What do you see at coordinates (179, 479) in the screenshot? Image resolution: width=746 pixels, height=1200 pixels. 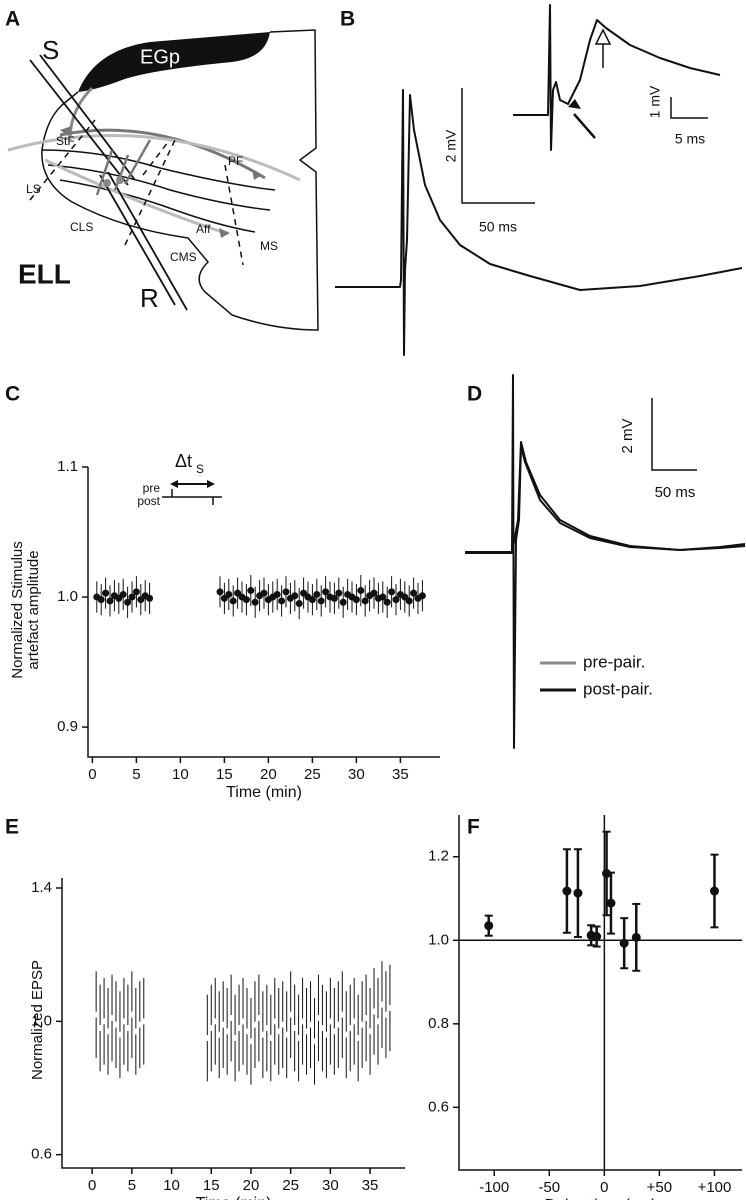 I see `pairing-schematic: Δt S pre post` at bounding box center [179, 479].